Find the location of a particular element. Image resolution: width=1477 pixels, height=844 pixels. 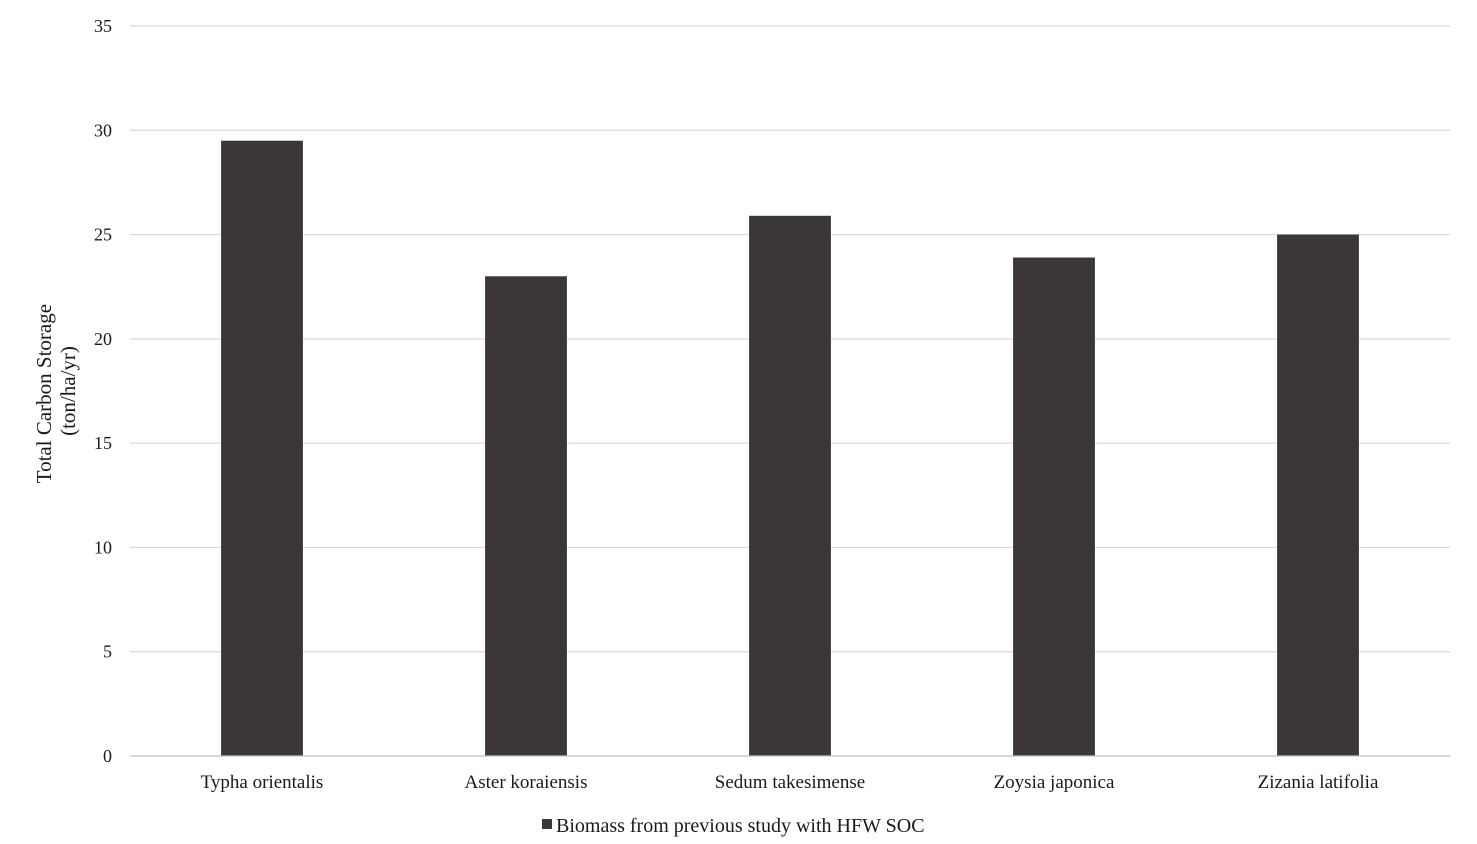

x-category-label: Zoysia japonica is located at coordinates (1054, 782).